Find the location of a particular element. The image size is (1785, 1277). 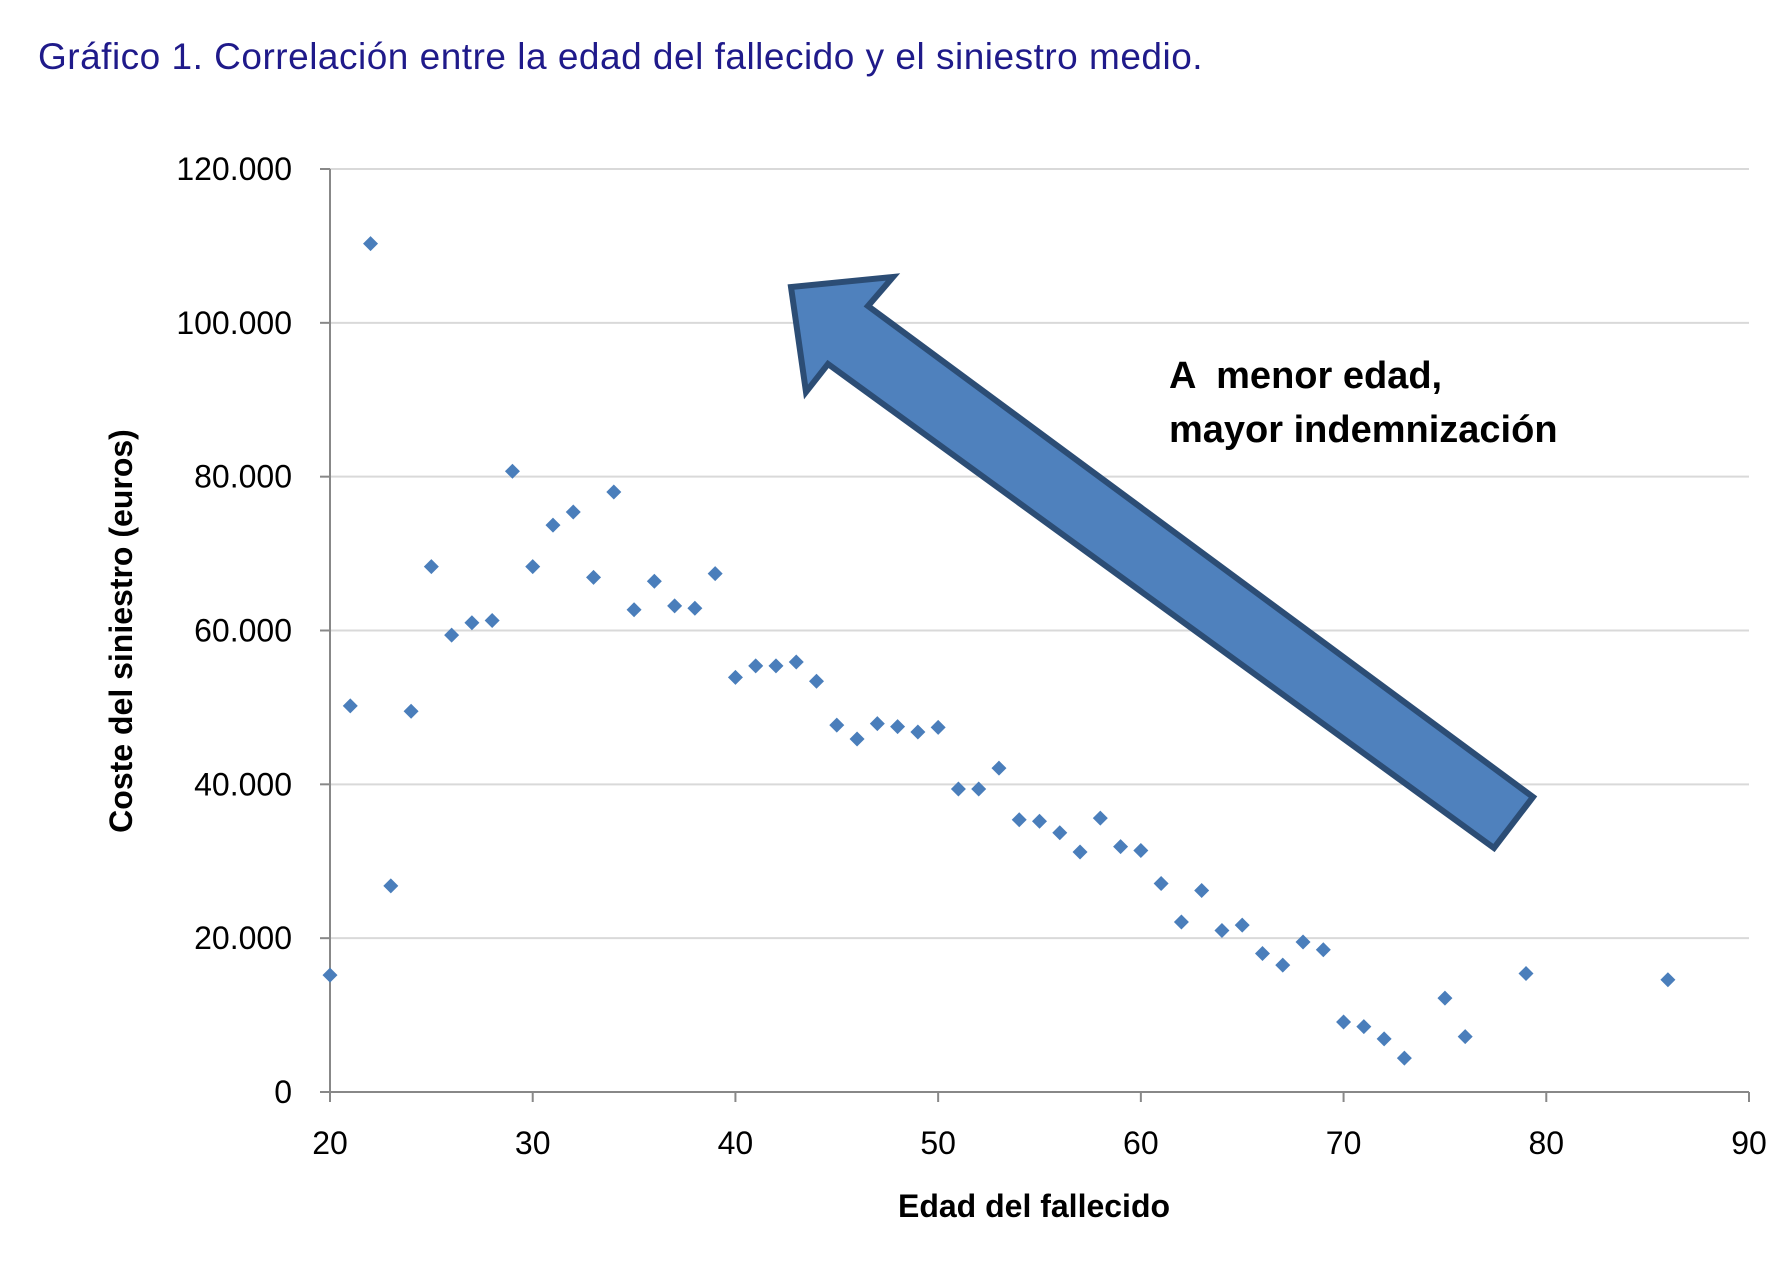

y-tick-label: 120.000 is located at coordinates (234, 169).